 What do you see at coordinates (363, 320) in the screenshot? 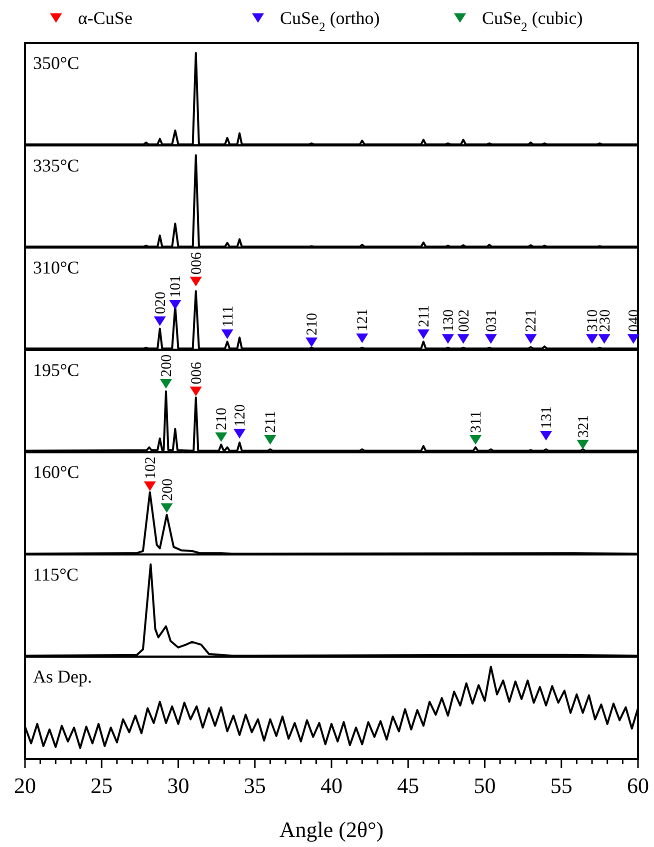
I see `annotation: 121` at bounding box center [363, 320].